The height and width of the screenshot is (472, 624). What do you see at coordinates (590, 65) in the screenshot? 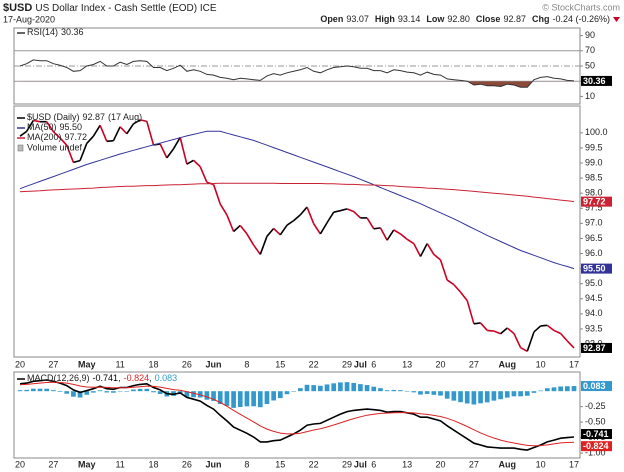
I see `y-tick-label: 50` at bounding box center [590, 65].